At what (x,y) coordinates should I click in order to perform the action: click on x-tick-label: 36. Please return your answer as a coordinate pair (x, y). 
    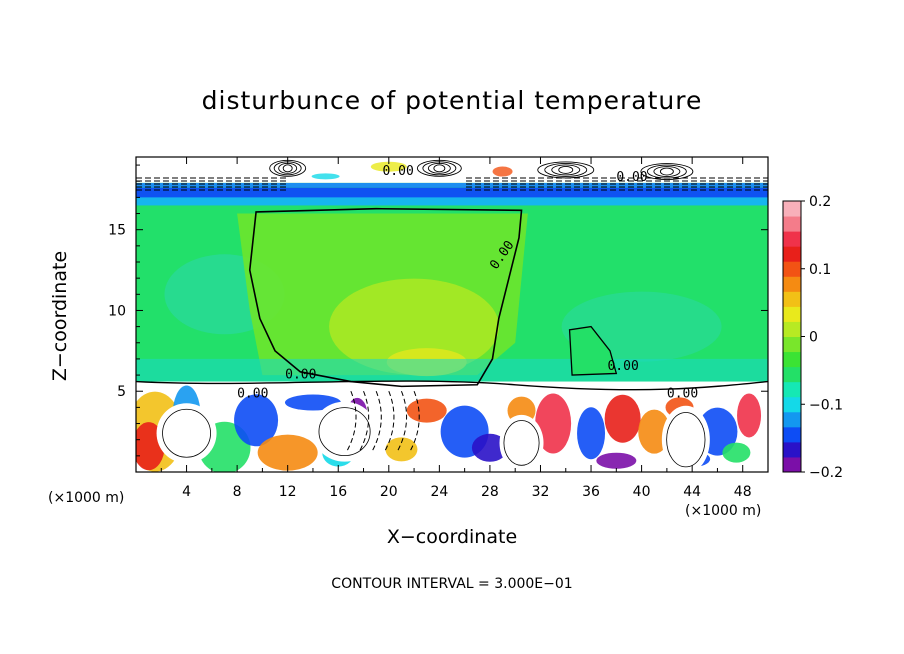
    Looking at the image, I should click on (591, 492).